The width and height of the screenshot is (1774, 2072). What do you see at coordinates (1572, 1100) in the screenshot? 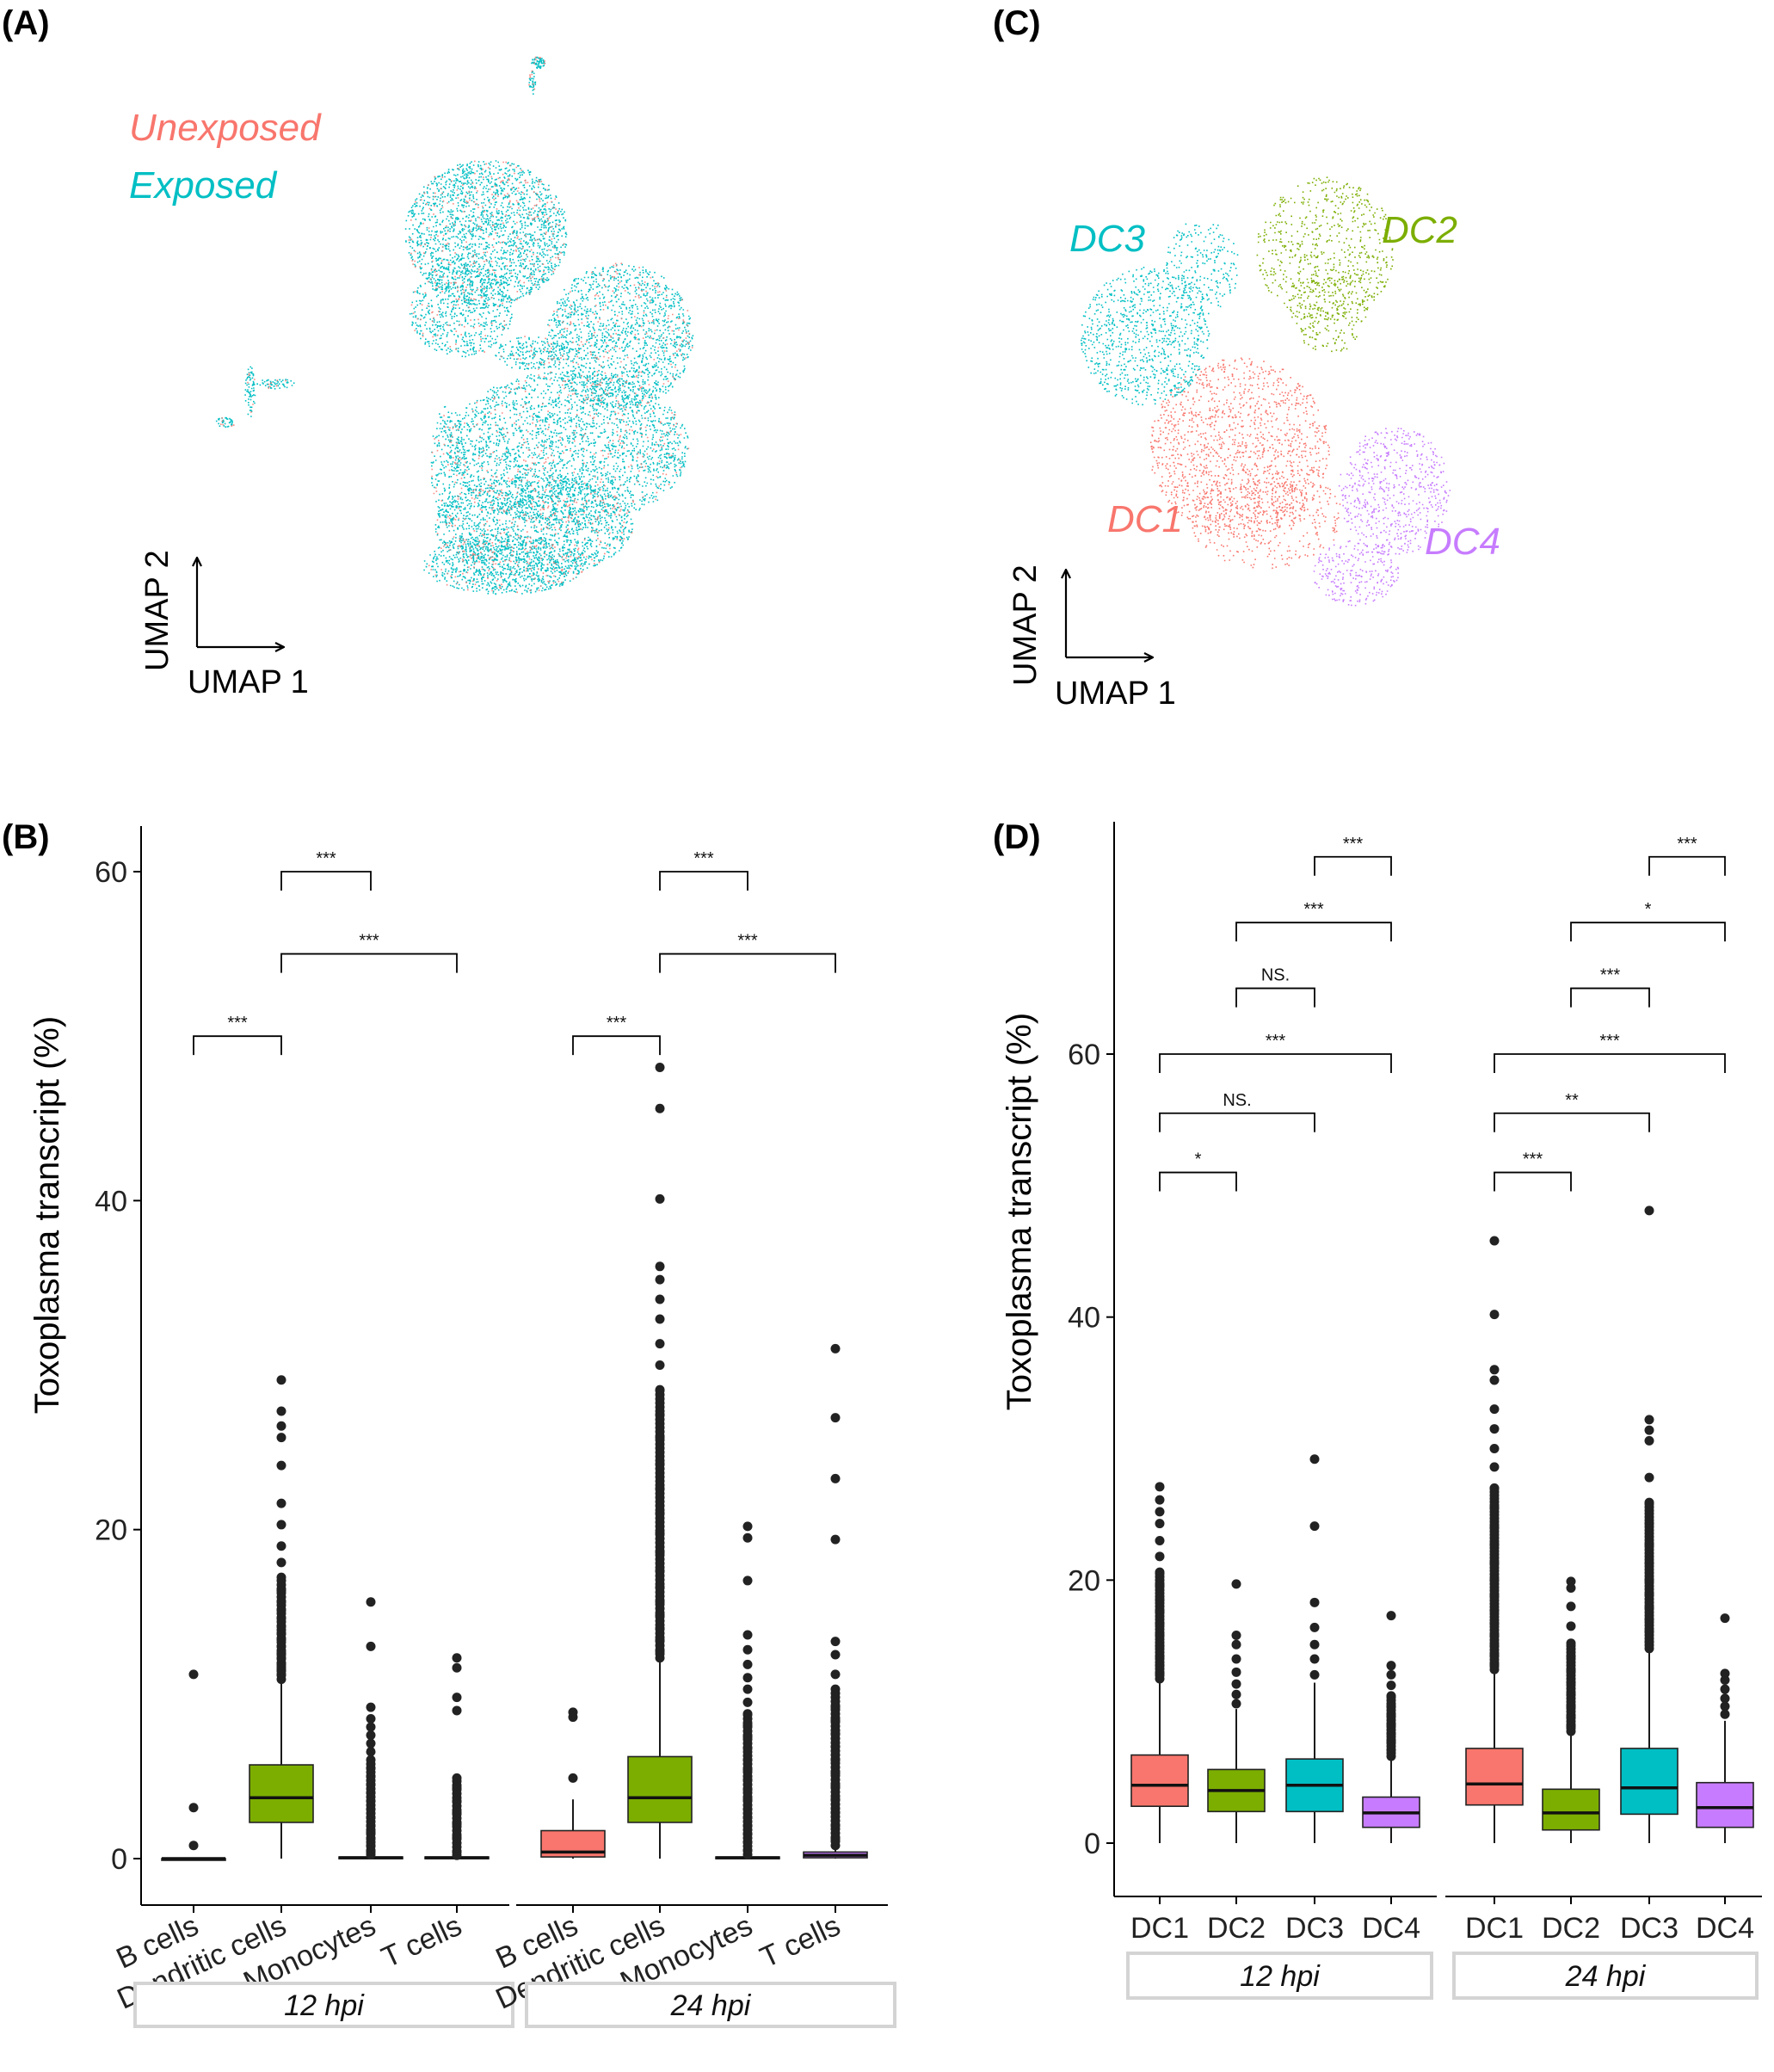
I see `significance-label: **` at bounding box center [1572, 1100].